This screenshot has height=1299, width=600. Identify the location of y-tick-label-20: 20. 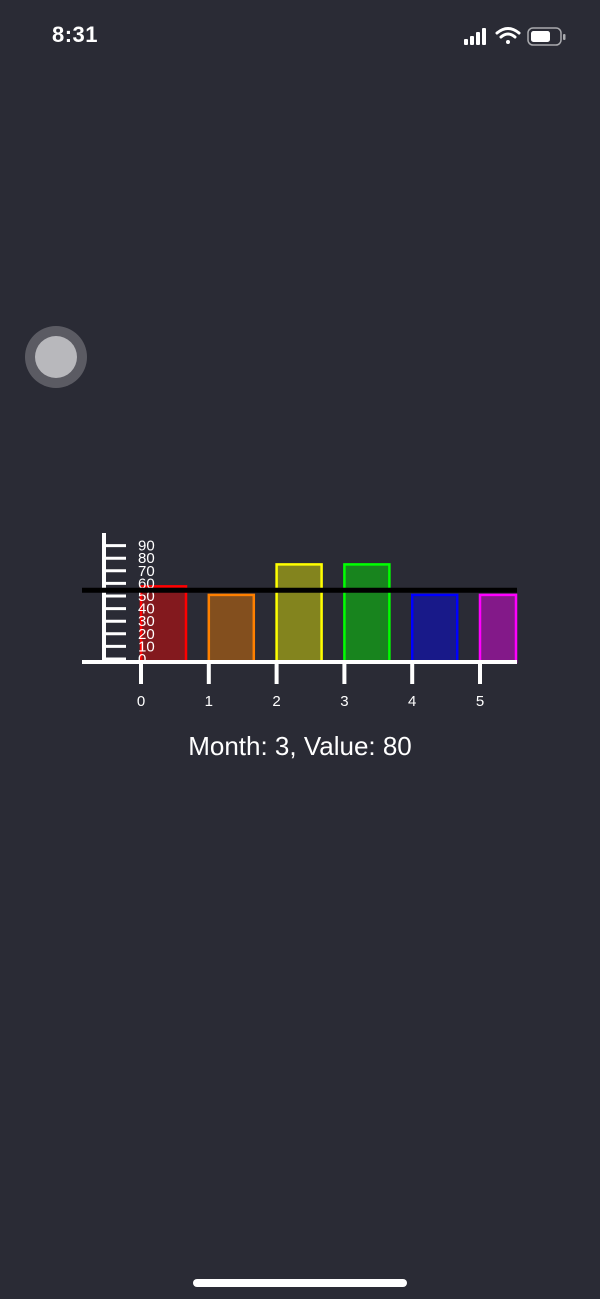
(146, 634).